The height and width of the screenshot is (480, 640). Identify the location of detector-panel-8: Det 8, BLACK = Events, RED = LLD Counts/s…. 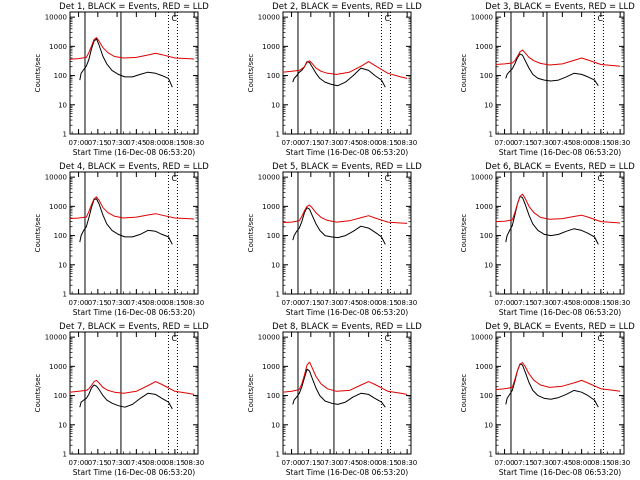
(334, 399).